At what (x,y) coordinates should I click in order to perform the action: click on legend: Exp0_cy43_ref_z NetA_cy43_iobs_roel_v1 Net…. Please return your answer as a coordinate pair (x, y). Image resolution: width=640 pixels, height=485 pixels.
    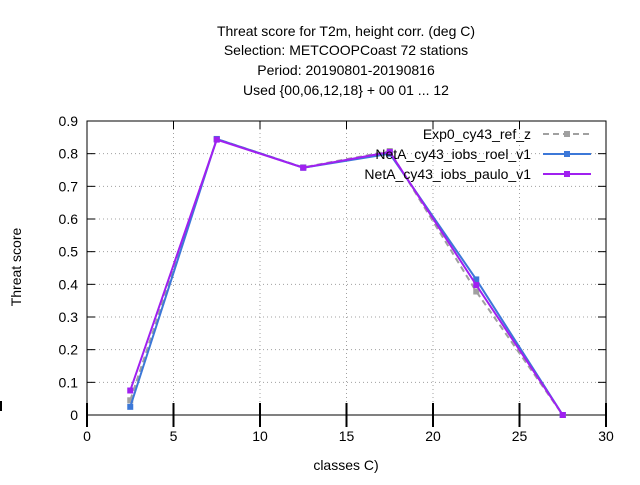
    Looking at the image, I should click on (477, 154).